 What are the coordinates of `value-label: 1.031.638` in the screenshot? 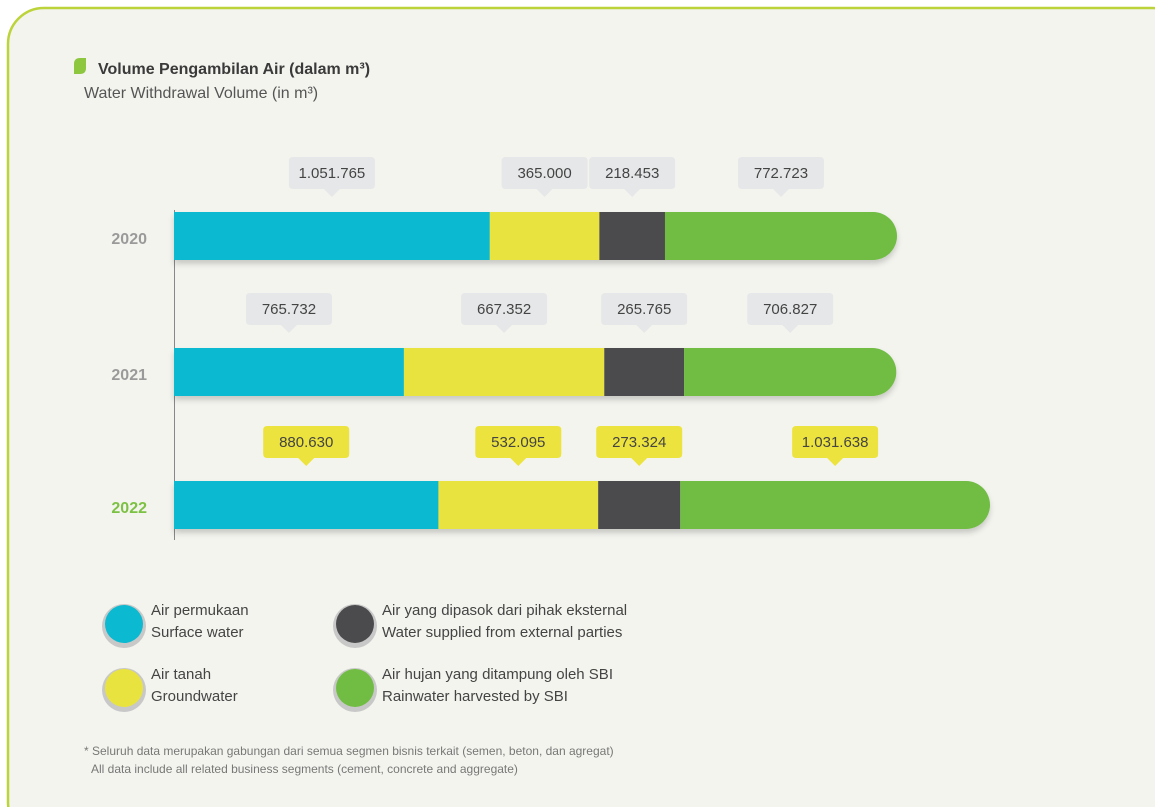 It's located at (835, 442).